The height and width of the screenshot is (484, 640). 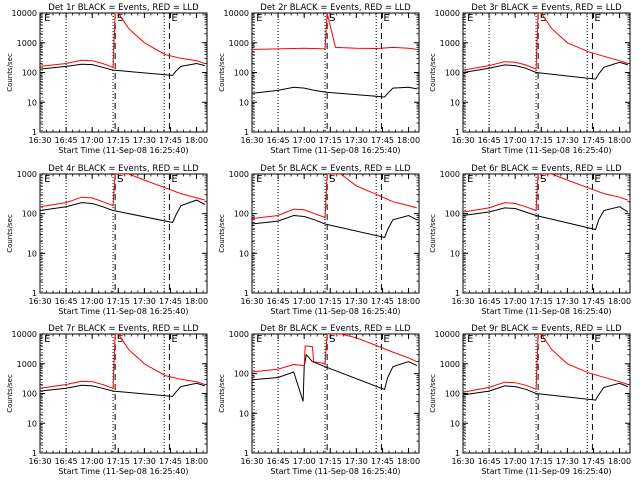 I want to click on chart-title: Det 2r BLACK = Events, RED = LLD, so click(x=335, y=8).